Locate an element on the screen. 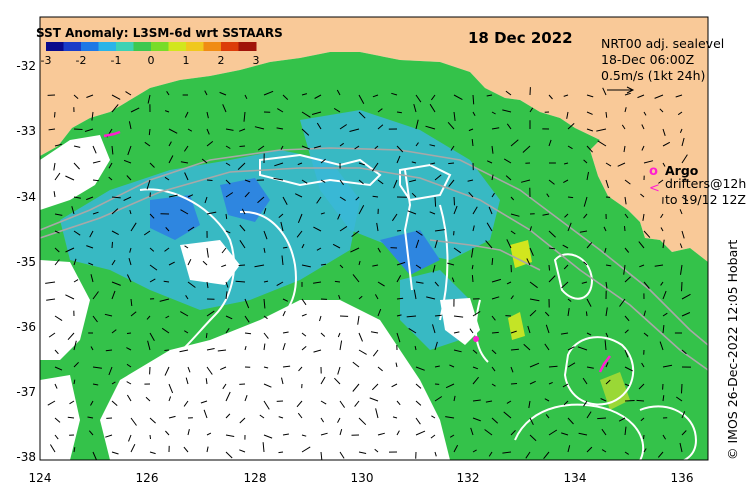 The width and height of the screenshot is (750, 496). colorbar-tick: 2 is located at coordinates (221, 60).